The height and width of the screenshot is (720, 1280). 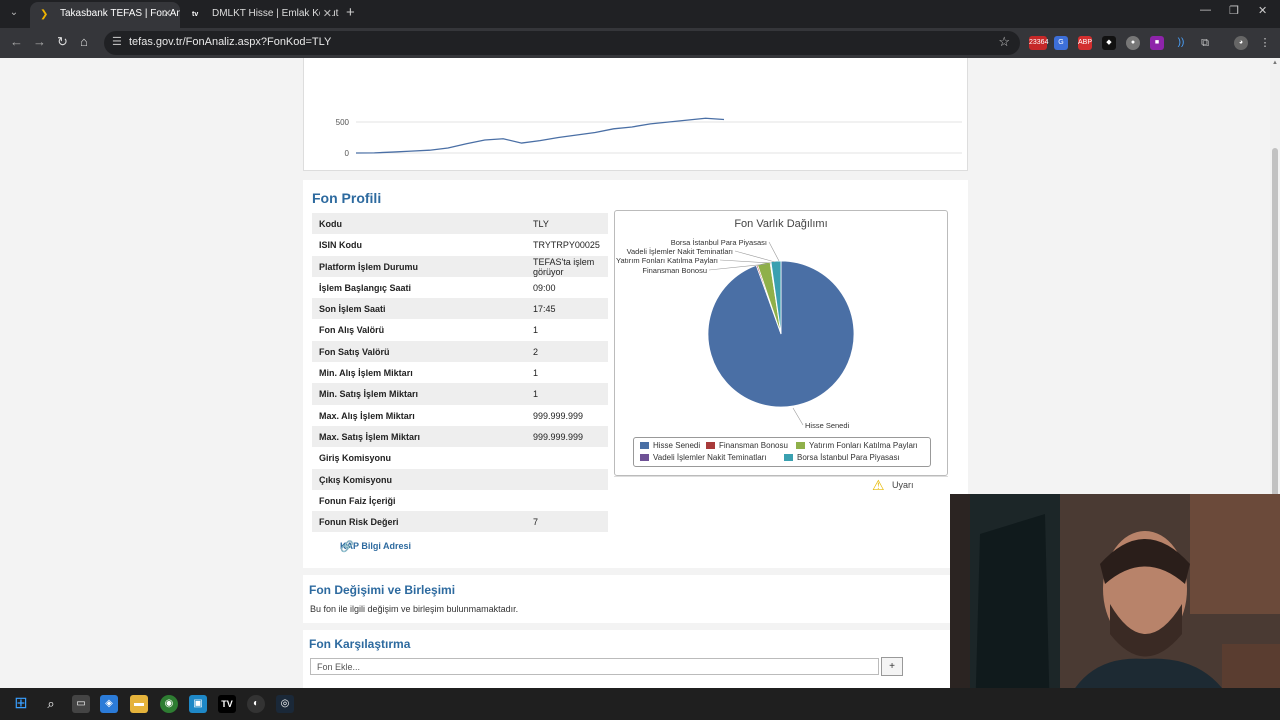 I want to click on row-label: Son İşlem Saati, so click(x=352, y=309).